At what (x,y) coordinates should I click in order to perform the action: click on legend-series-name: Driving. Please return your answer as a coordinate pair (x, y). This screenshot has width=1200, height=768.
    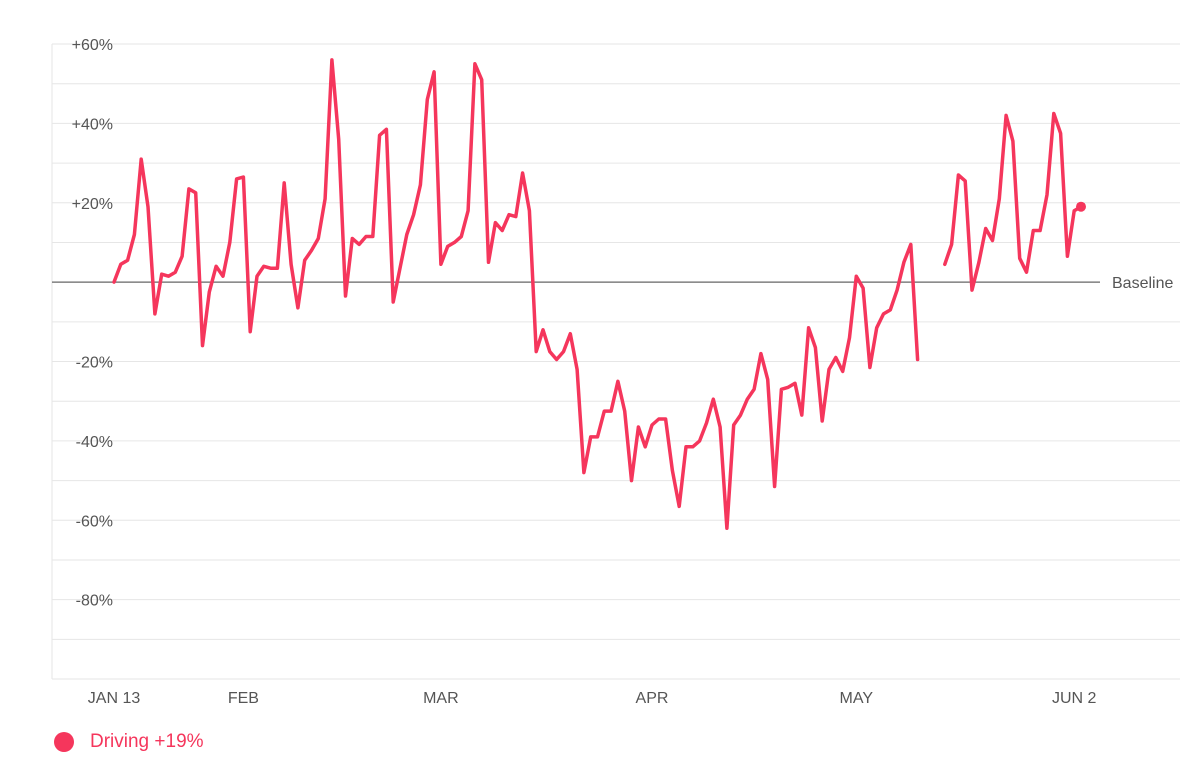
    Looking at the image, I should click on (120, 741).